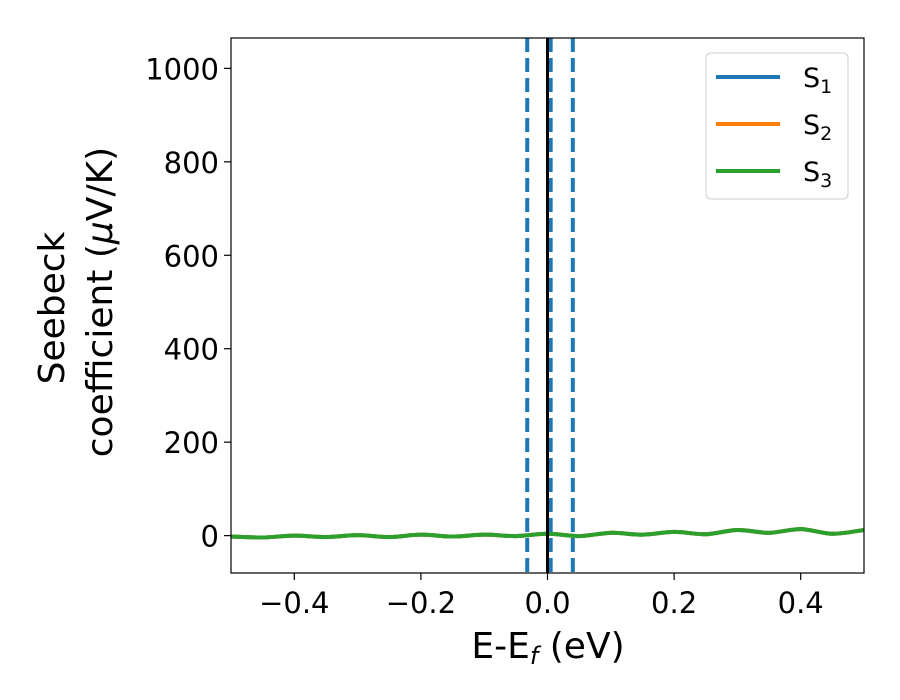 The width and height of the screenshot is (900, 700). What do you see at coordinates (801, 603) in the screenshot?
I see `x-tick-label: 0.4` at bounding box center [801, 603].